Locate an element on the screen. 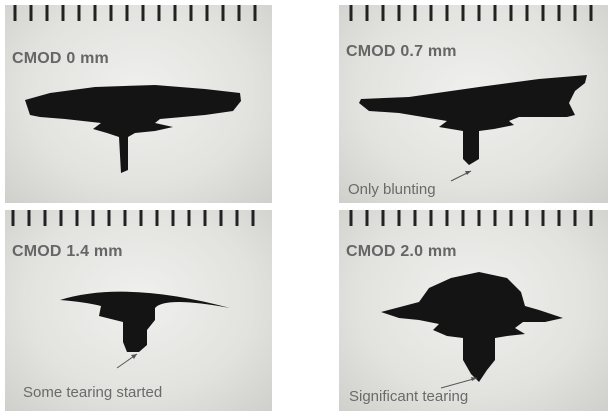 The width and height of the screenshot is (613, 416). cmod-label: CMOD 1.4 mm is located at coordinates (67, 251).